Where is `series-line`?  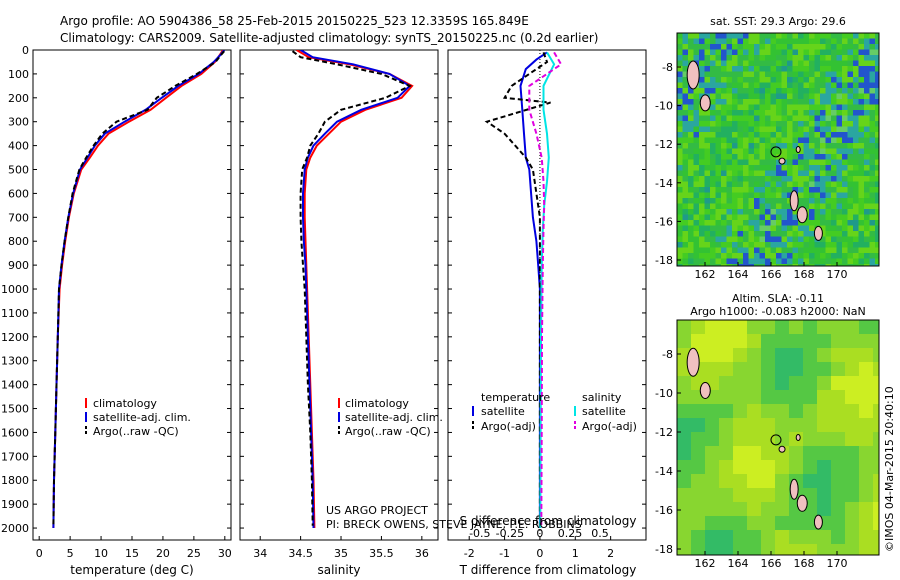
series-line is located at coordinates (352, 288).